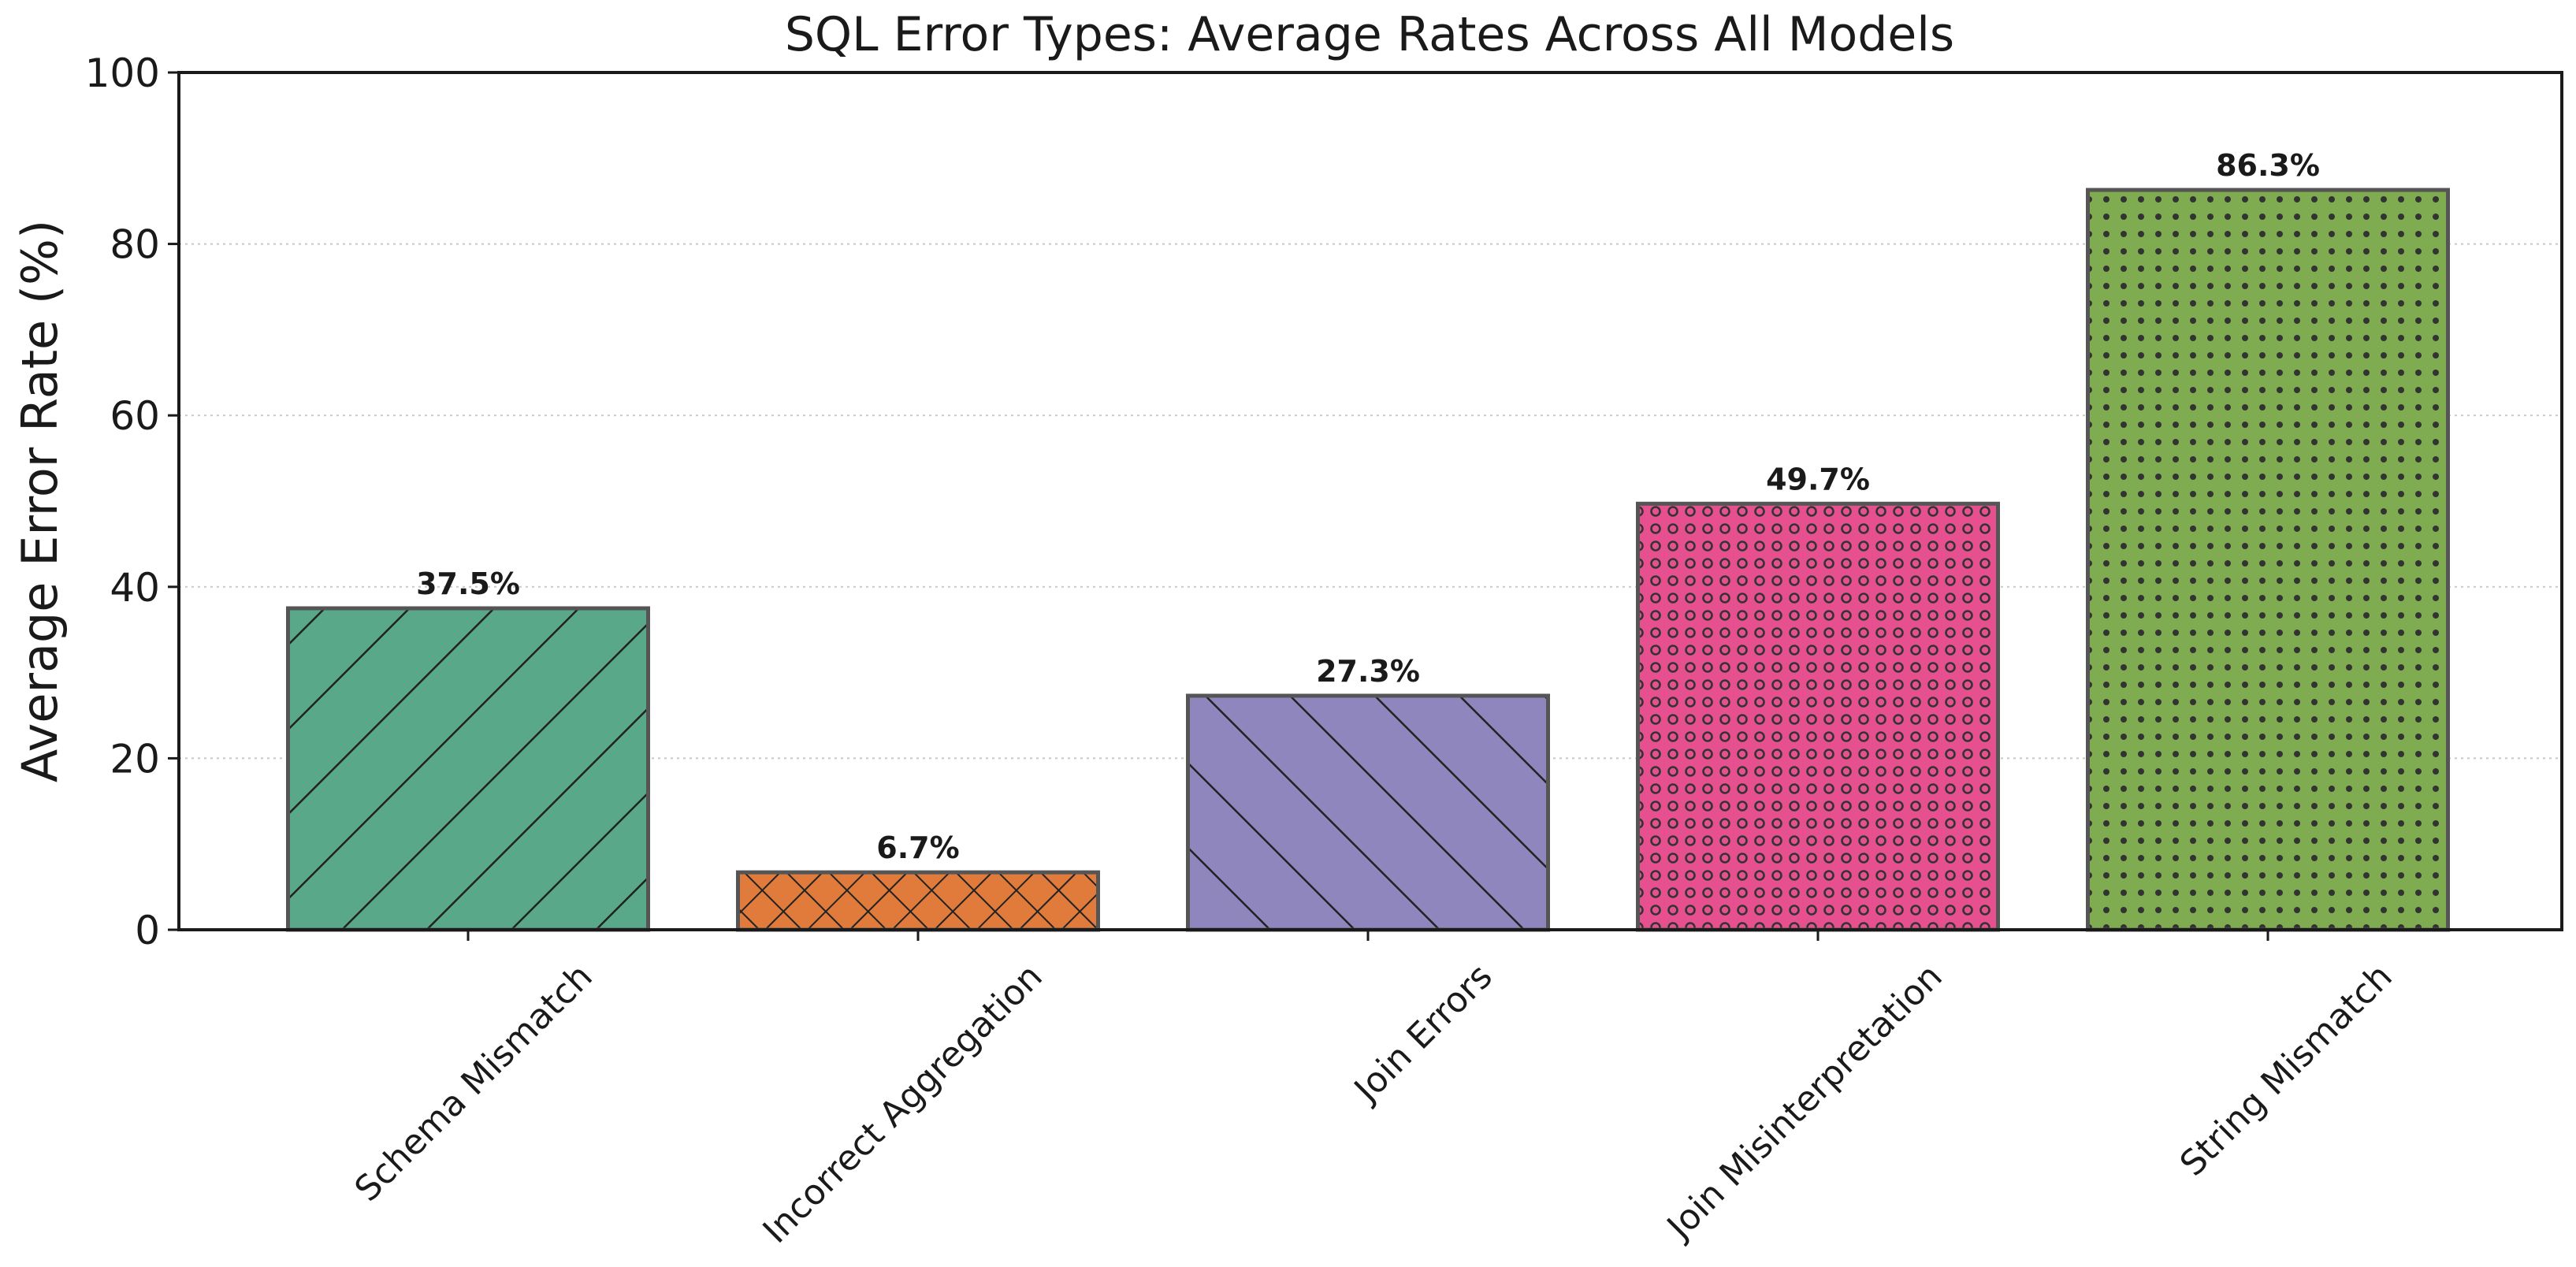 This screenshot has height=1267, width=2576. I want to click on y-tick-label: 60, so click(135, 416).